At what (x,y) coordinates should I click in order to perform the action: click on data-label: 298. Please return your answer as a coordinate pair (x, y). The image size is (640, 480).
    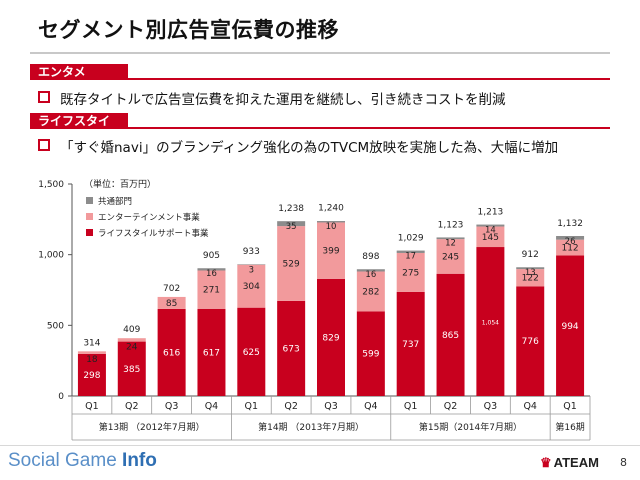
    Looking at the image, I should click on (91, 376).